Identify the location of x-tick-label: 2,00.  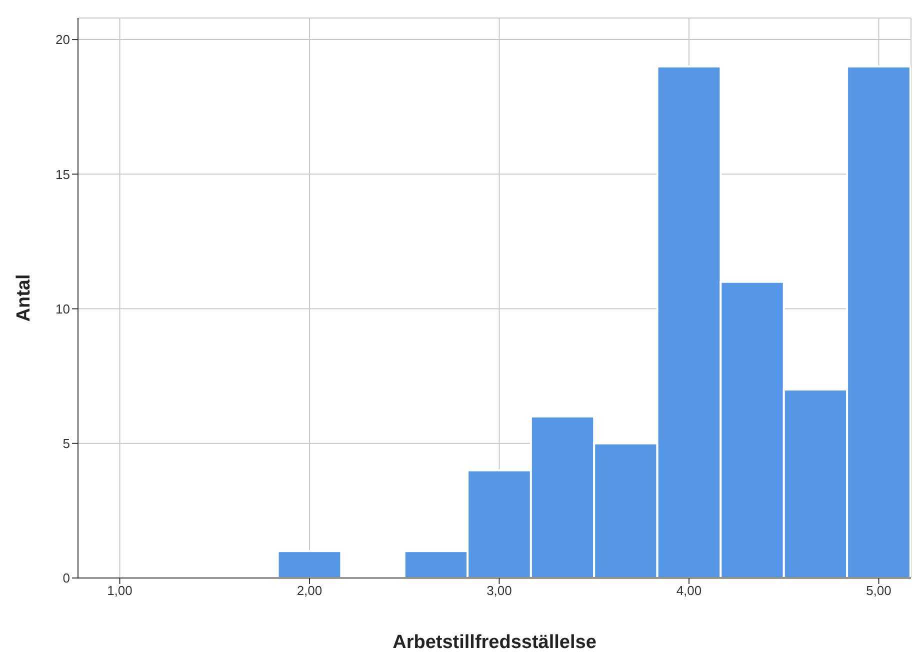
(309, 590).